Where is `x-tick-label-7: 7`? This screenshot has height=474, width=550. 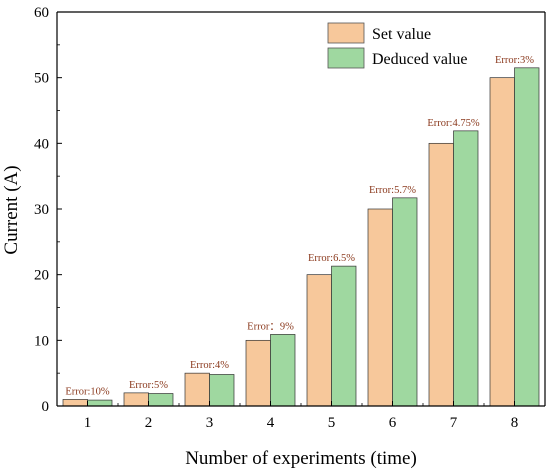 x-tick-label-7: 7 is located at coordinates (454, 423).